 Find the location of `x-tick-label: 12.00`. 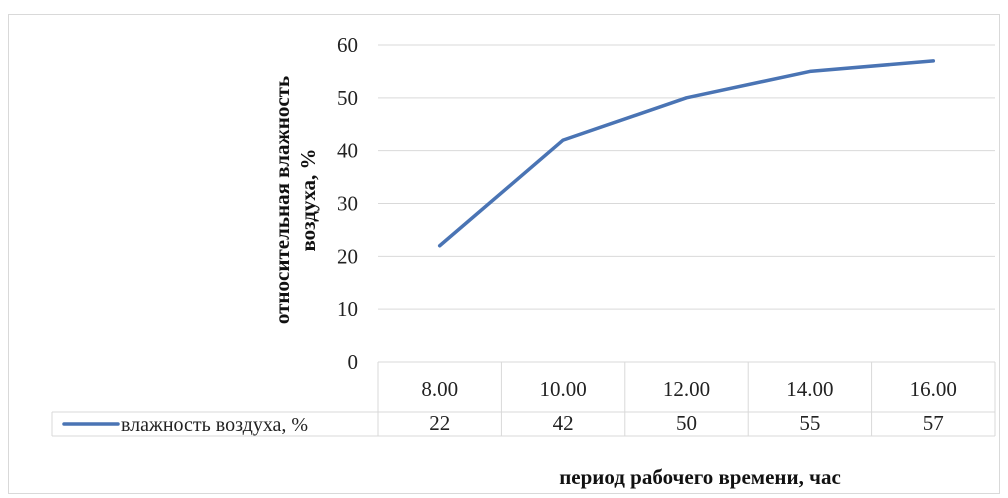

x-tick-label: 12.00 is located at coordinates (686, 389).